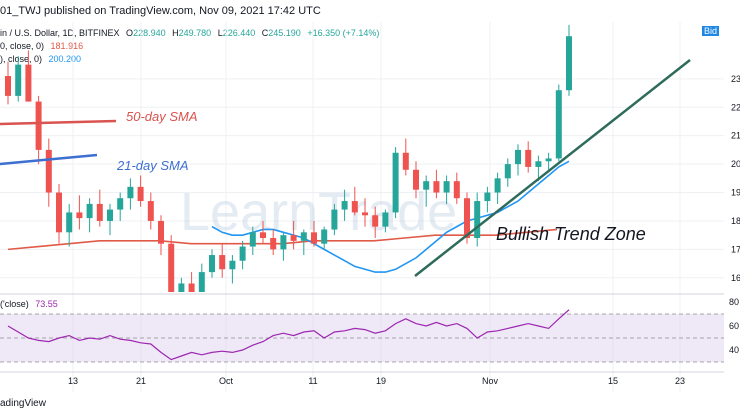  I want to click on sma21-annotation: 21-day SMA, so click(152, 165).